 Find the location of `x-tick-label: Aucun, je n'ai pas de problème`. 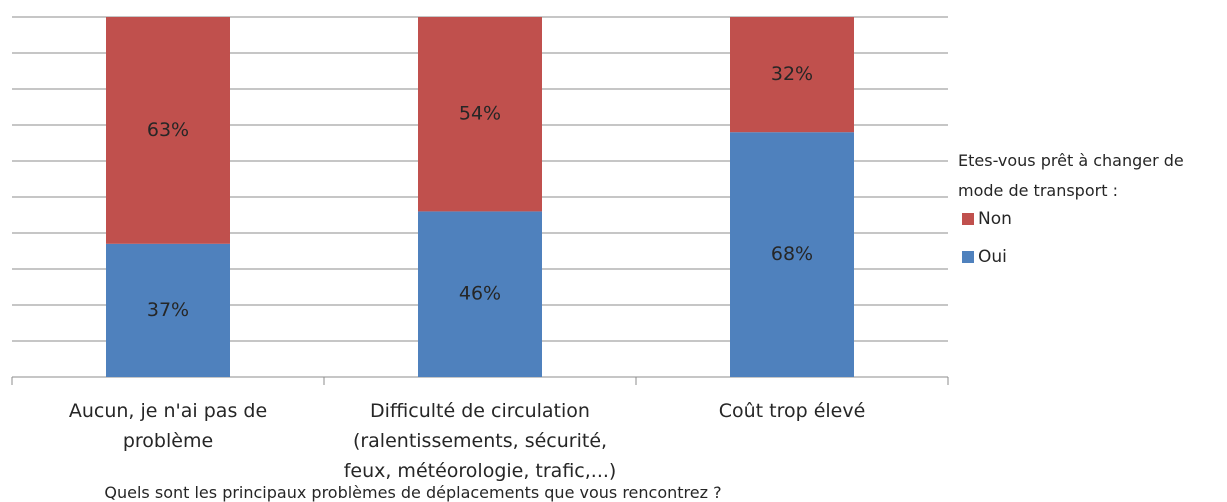

x-tick-label: Aucun, je n'ai pas de problème is located at coordinates (168, 426).